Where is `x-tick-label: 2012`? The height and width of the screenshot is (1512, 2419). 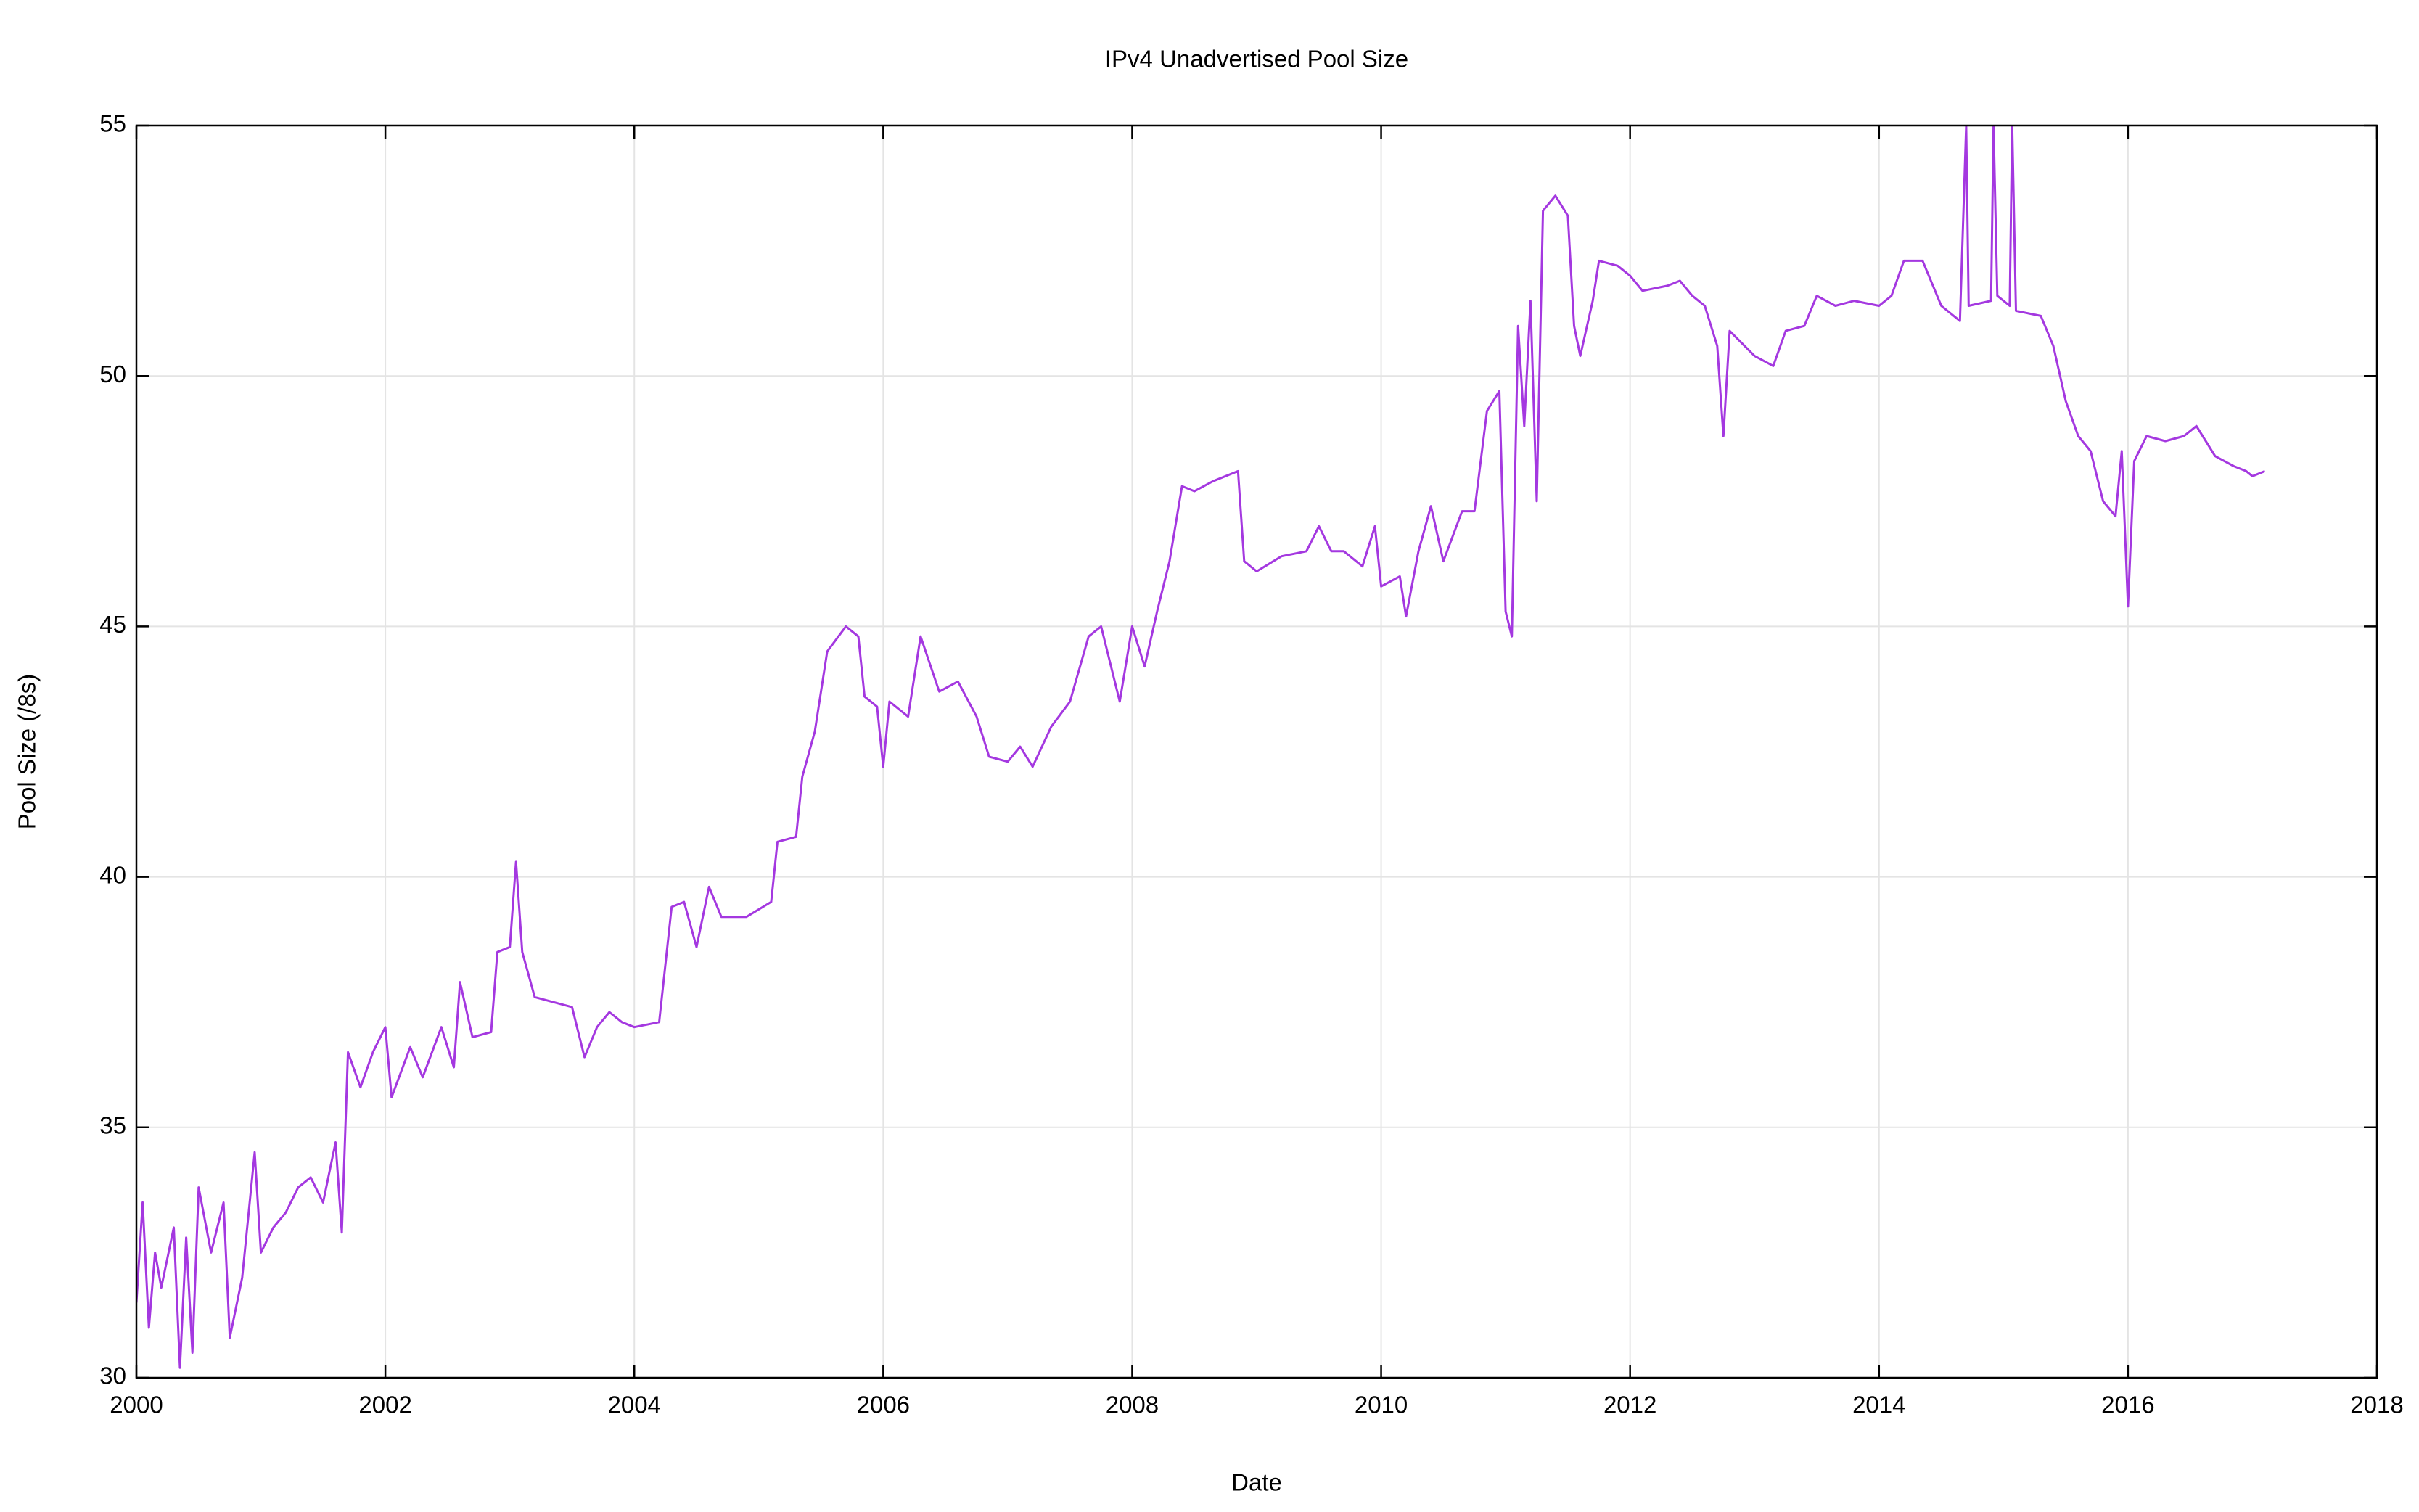
x-tick-label: 2012 is located at coordinates (1629, 1405).